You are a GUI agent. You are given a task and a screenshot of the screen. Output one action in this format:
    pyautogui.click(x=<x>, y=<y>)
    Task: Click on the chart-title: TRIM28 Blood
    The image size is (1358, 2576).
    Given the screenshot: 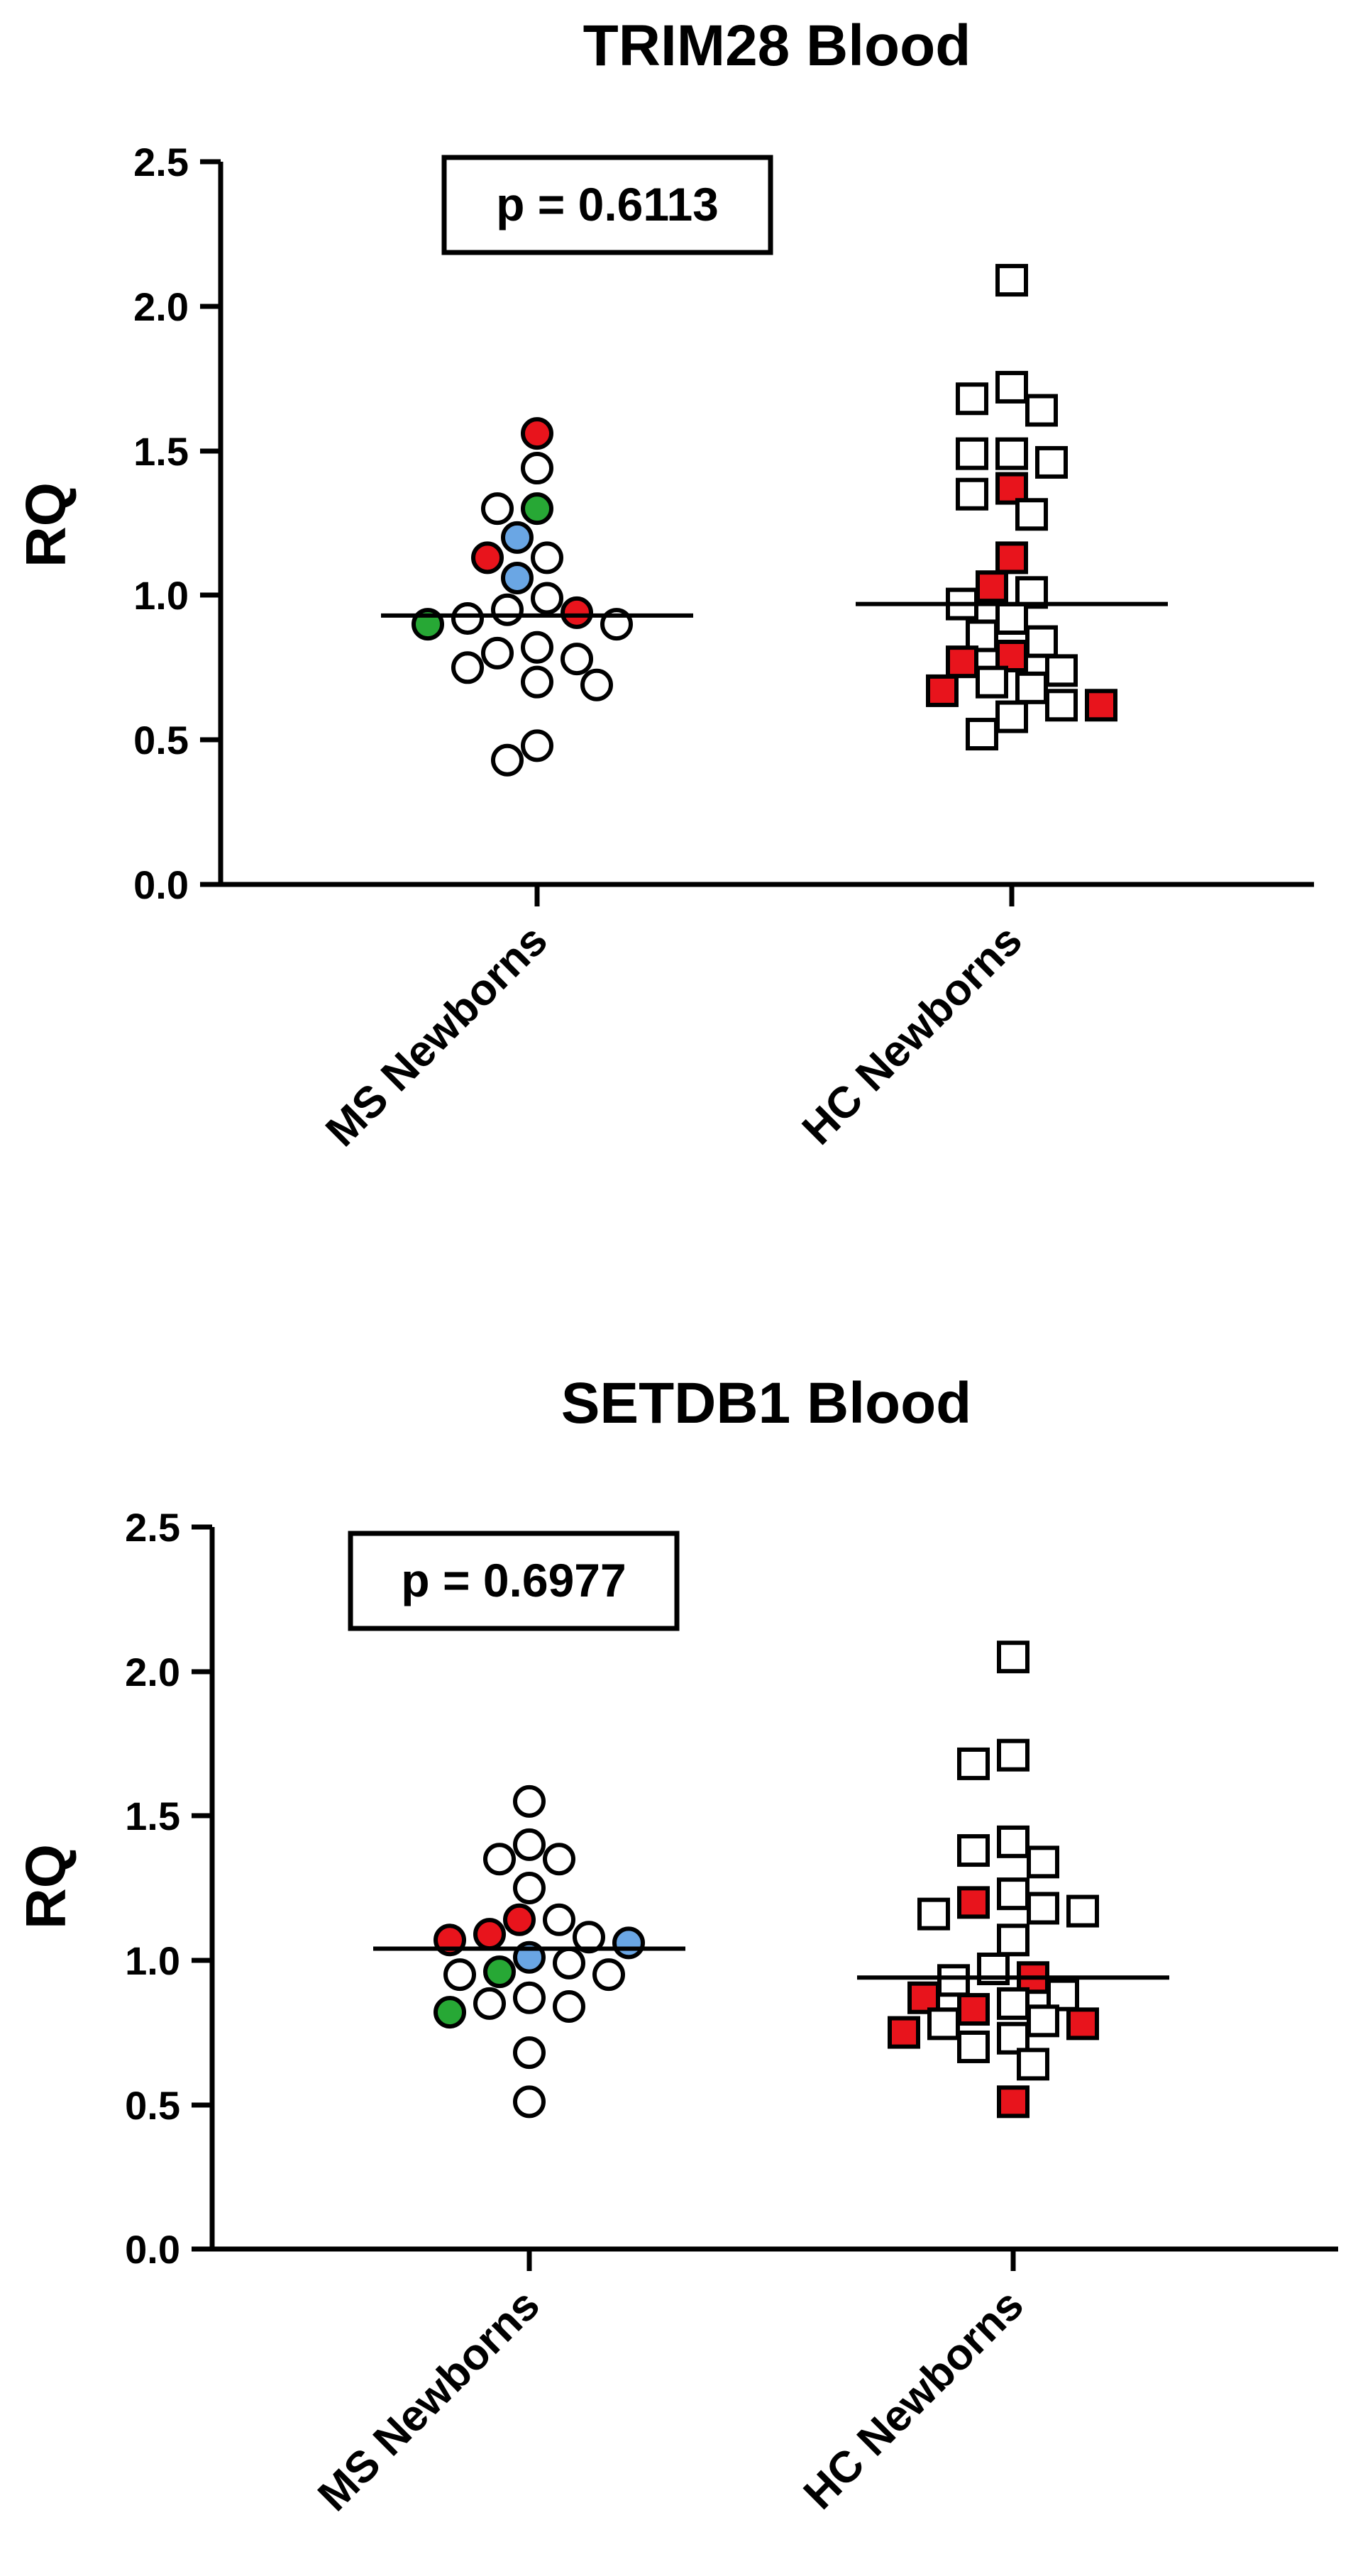 What is the action you would take?
    pyautogui.click(x=777, y=45)
    